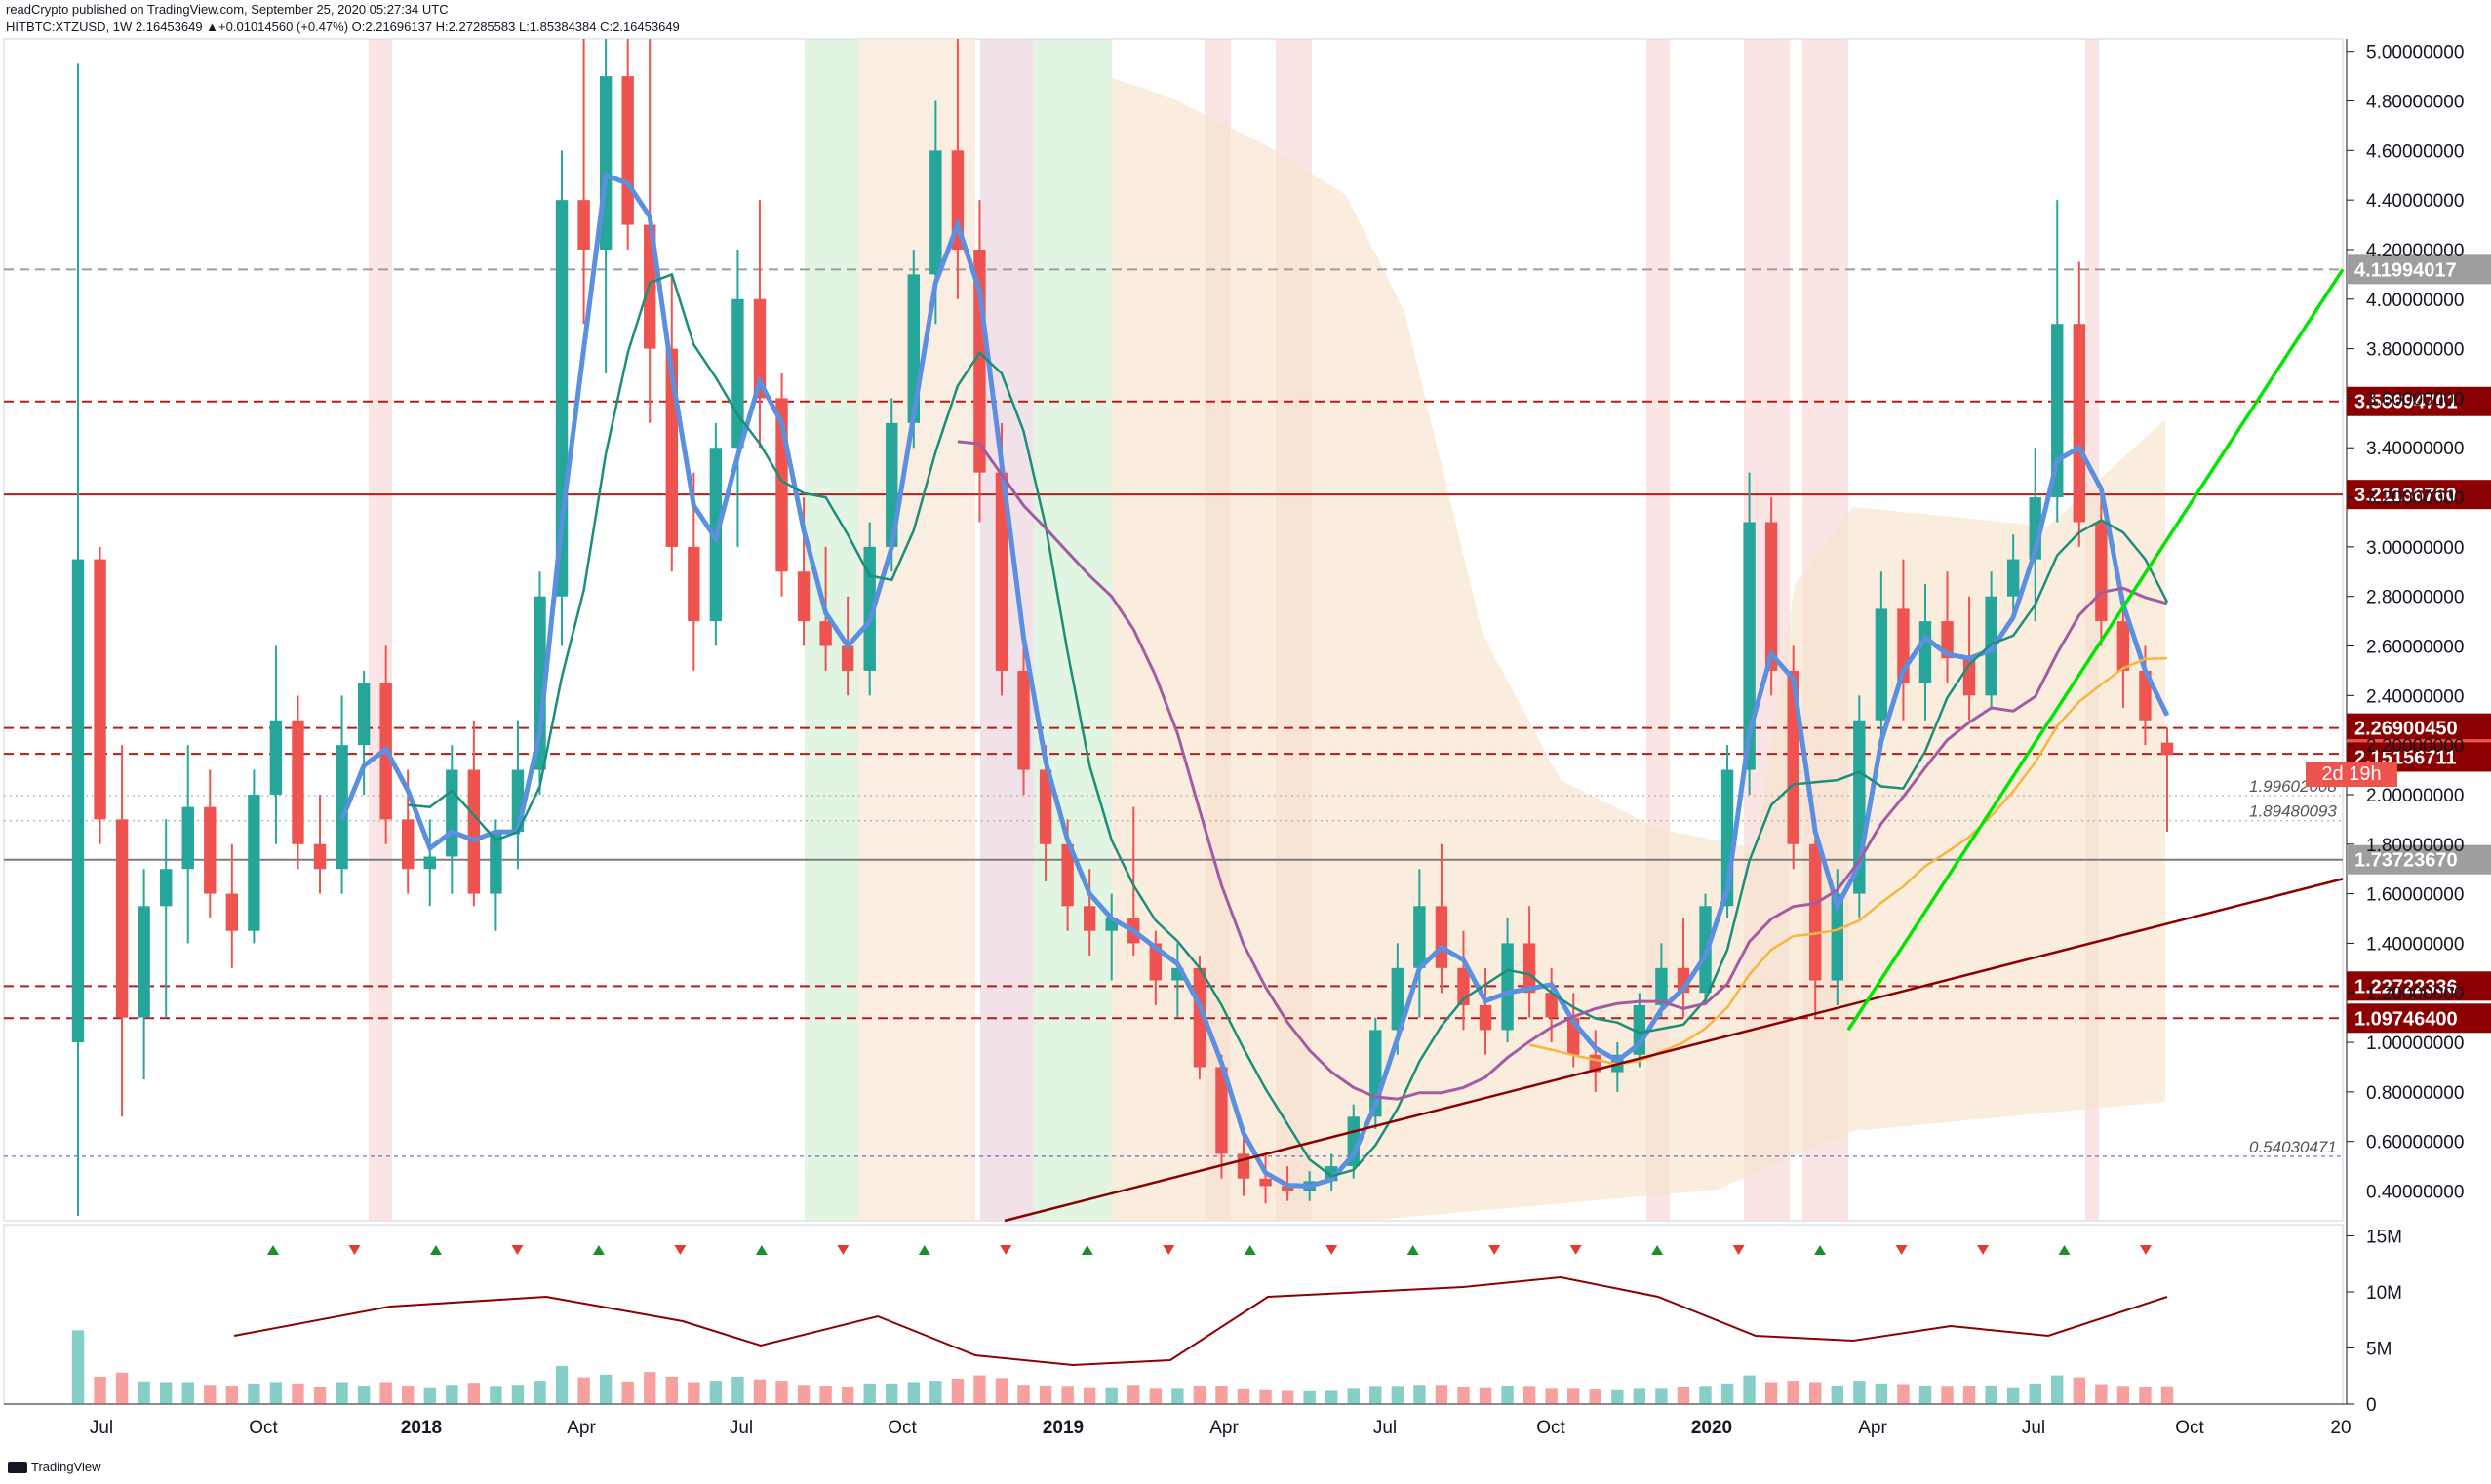  I want to click on y-tick-label: 4.80000000, so click(2415, 103).